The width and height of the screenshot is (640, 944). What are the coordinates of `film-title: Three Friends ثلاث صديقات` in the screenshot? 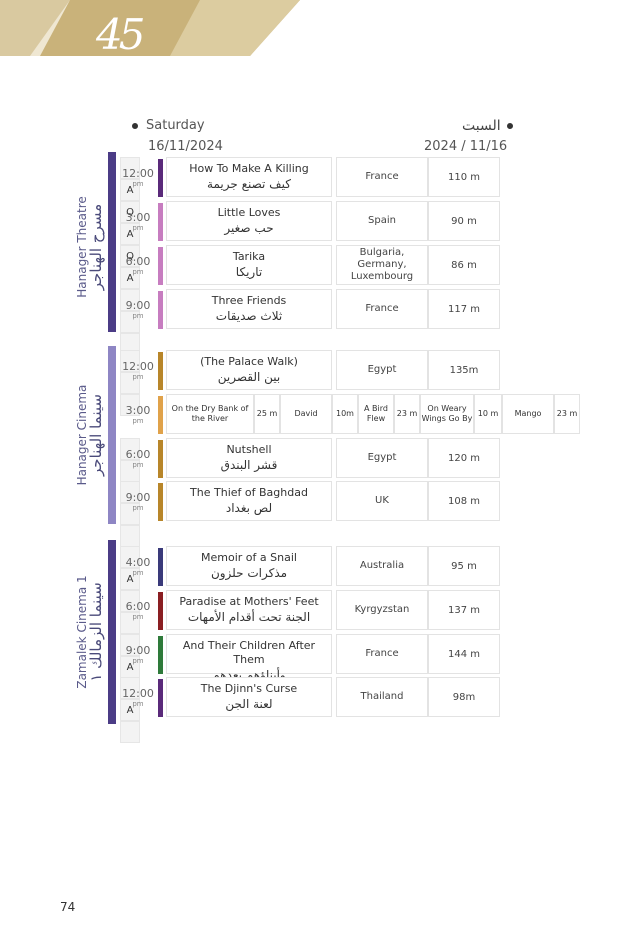 It's located at (249, 309).